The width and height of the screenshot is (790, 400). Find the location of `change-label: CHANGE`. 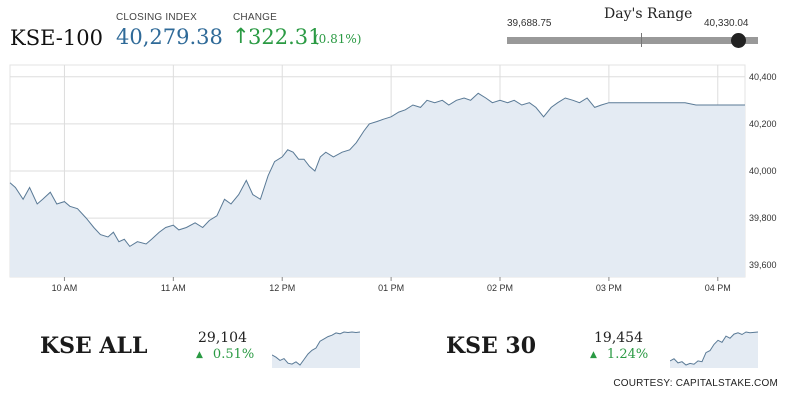

change-label: CHANGE is located at coordinates (255, 17).